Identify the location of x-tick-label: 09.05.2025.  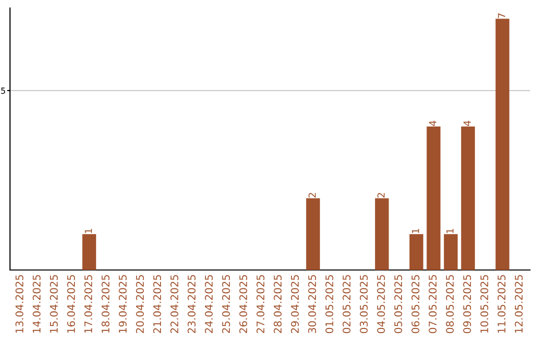
(467, 304).